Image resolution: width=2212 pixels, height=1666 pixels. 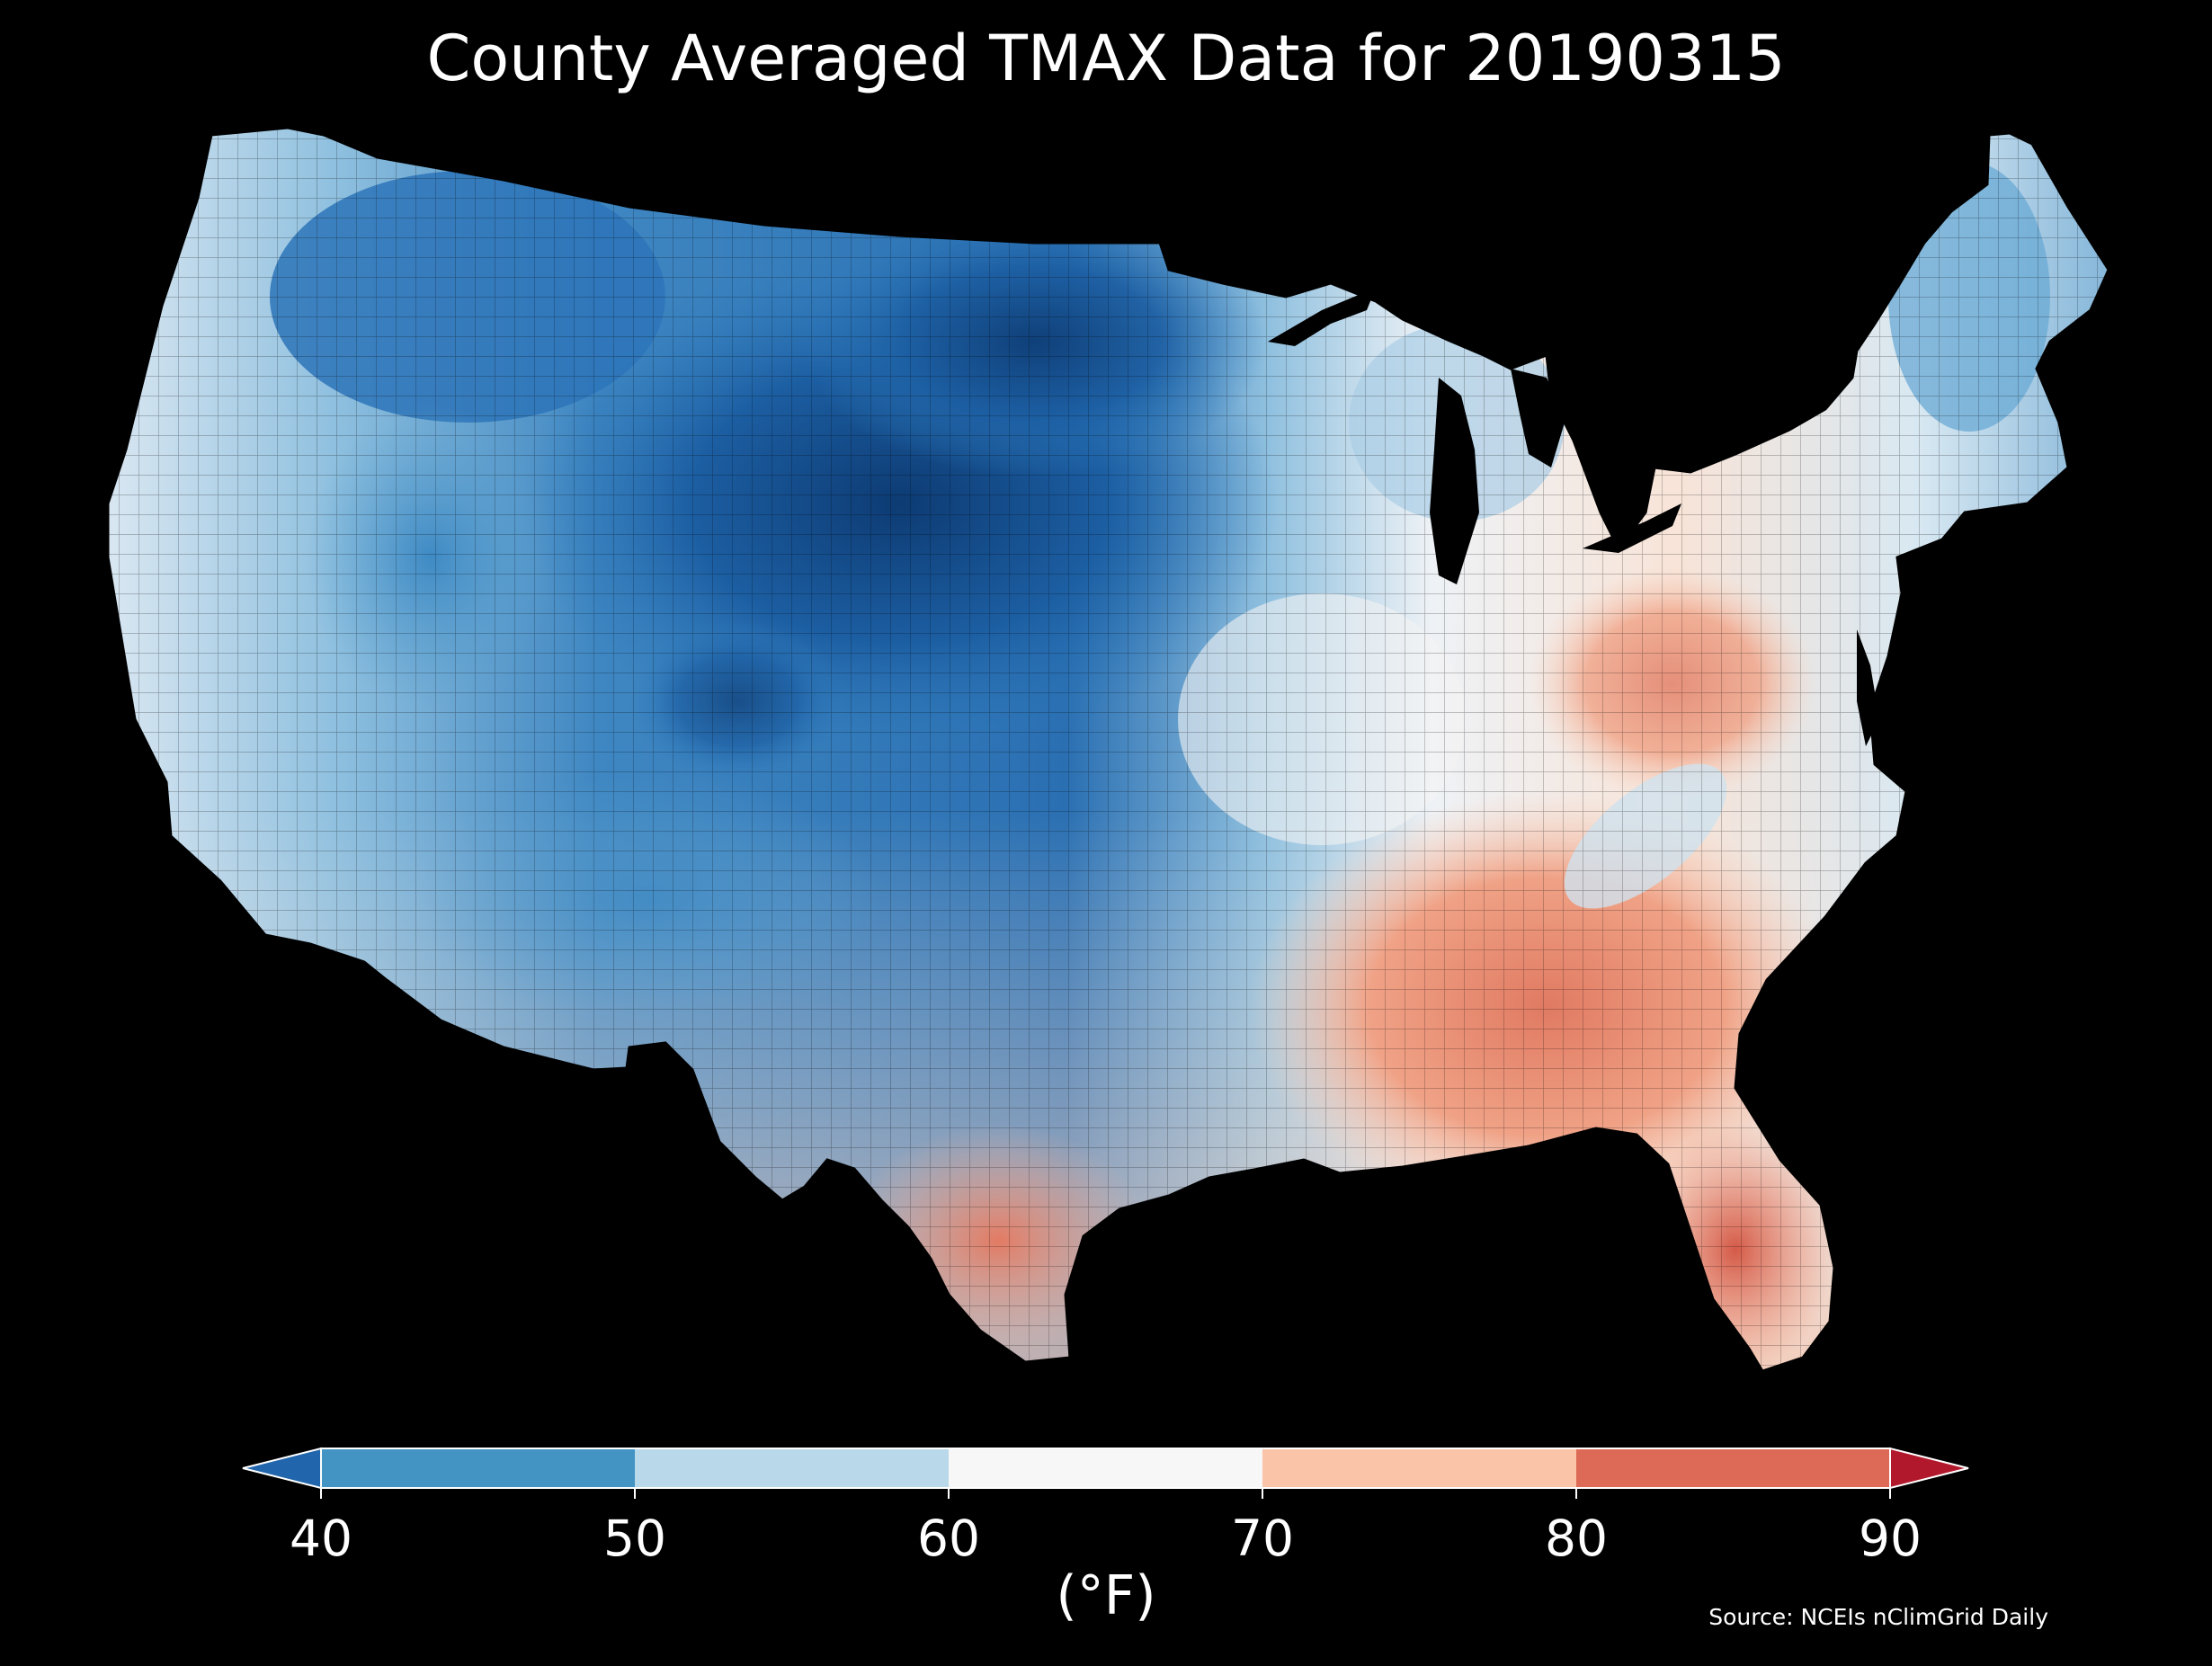 What do you see at coordinates (1322, 317) in the screenshot?
I see `lake-superior` at bounding box center [1322, 317].